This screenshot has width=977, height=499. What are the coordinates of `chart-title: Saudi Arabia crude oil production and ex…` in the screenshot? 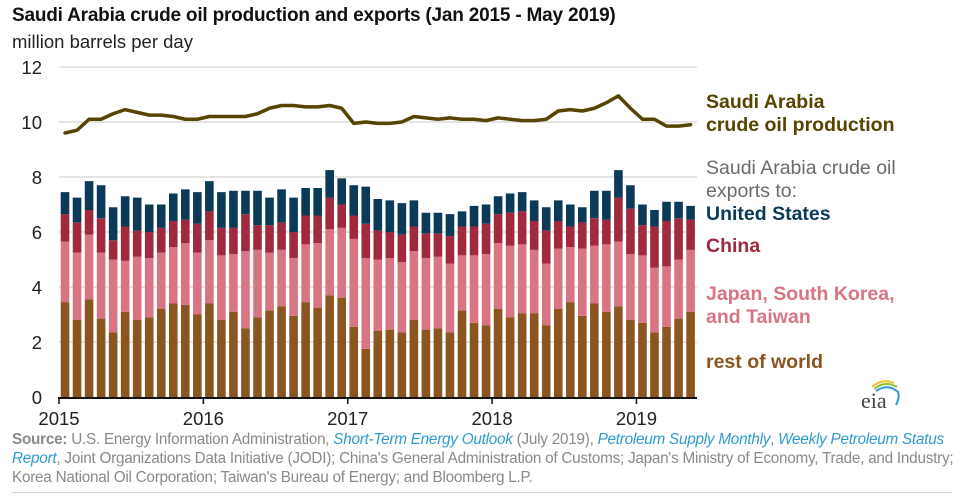 It's located at (314, 15).